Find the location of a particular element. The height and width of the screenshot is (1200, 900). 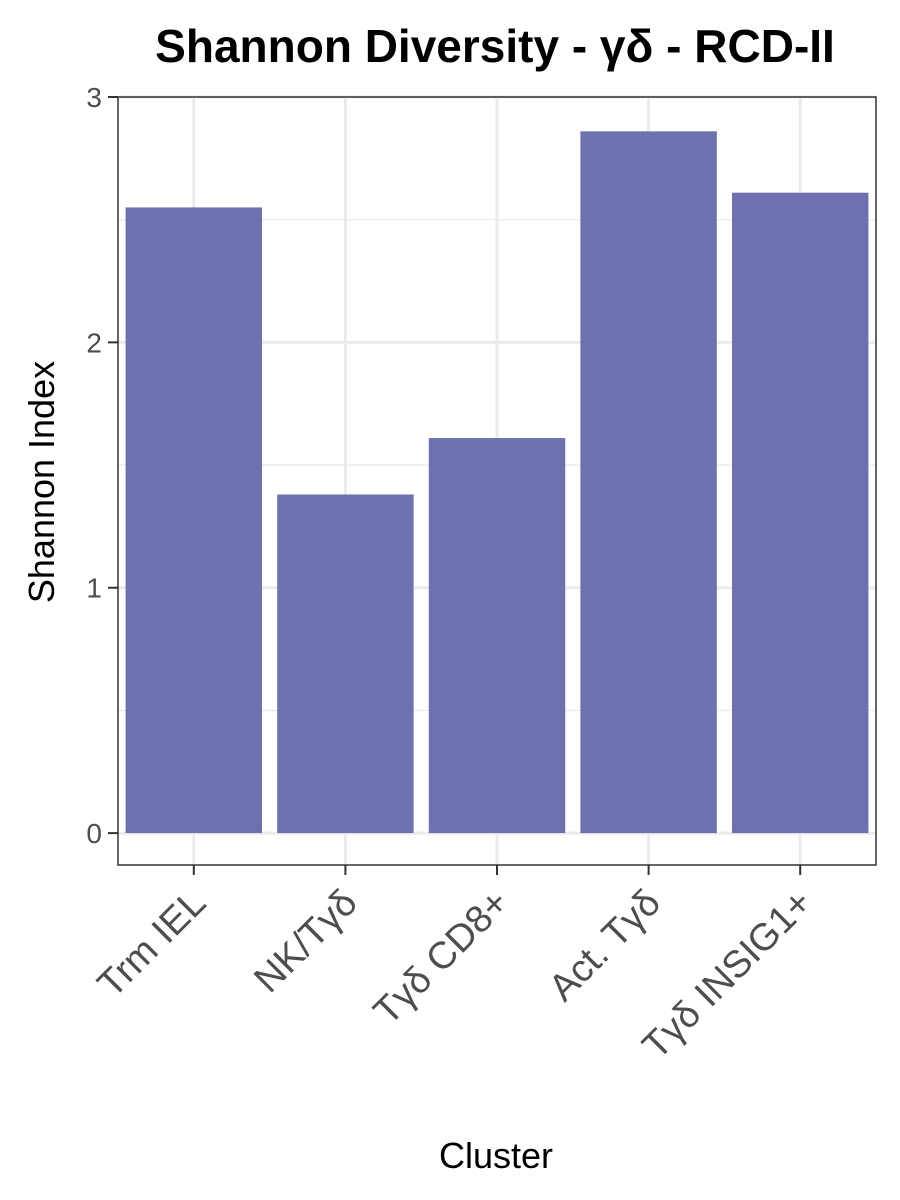

x-tick-label: Trm IEL is located at coordinates (152, 944).